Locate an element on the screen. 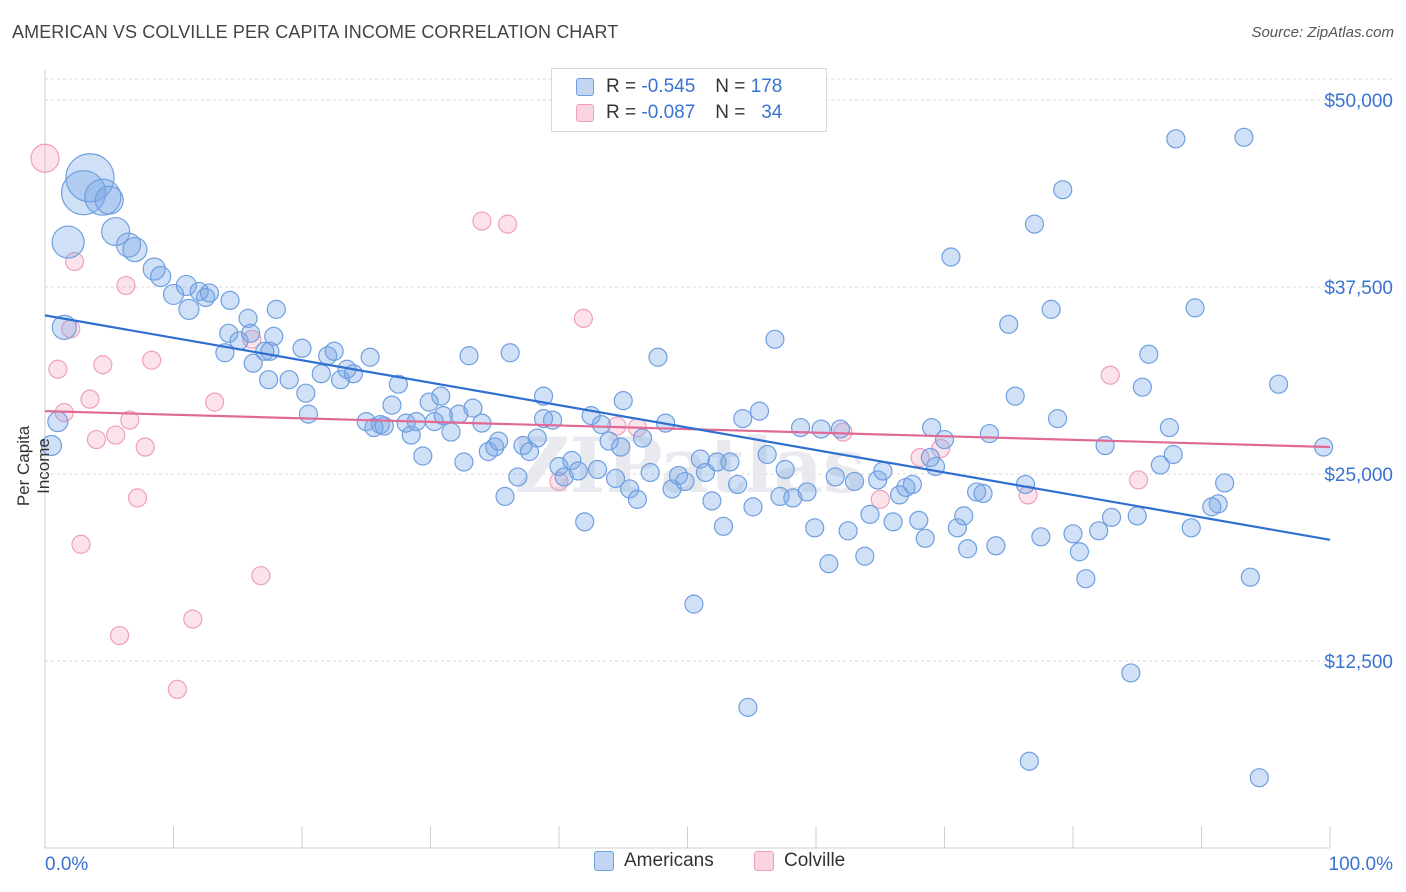  colville-trend-line is located at coordinates (687, 429).